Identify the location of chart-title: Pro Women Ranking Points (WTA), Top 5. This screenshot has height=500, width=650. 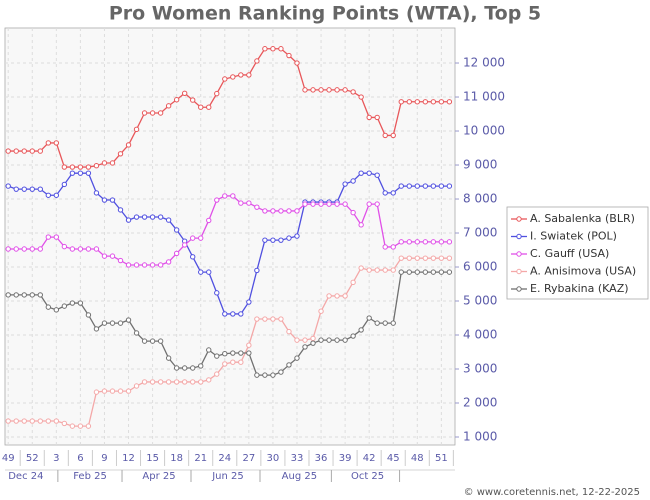
(325, 14).